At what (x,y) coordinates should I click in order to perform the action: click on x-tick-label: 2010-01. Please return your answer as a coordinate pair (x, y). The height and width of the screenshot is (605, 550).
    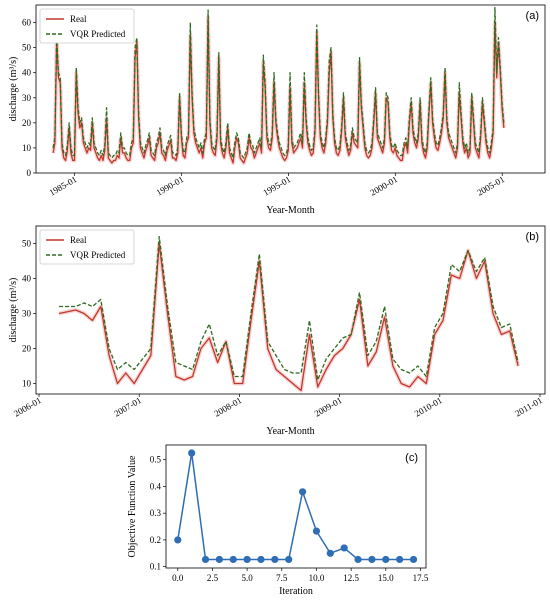
    Looking at the image, I should click on (428, 407).